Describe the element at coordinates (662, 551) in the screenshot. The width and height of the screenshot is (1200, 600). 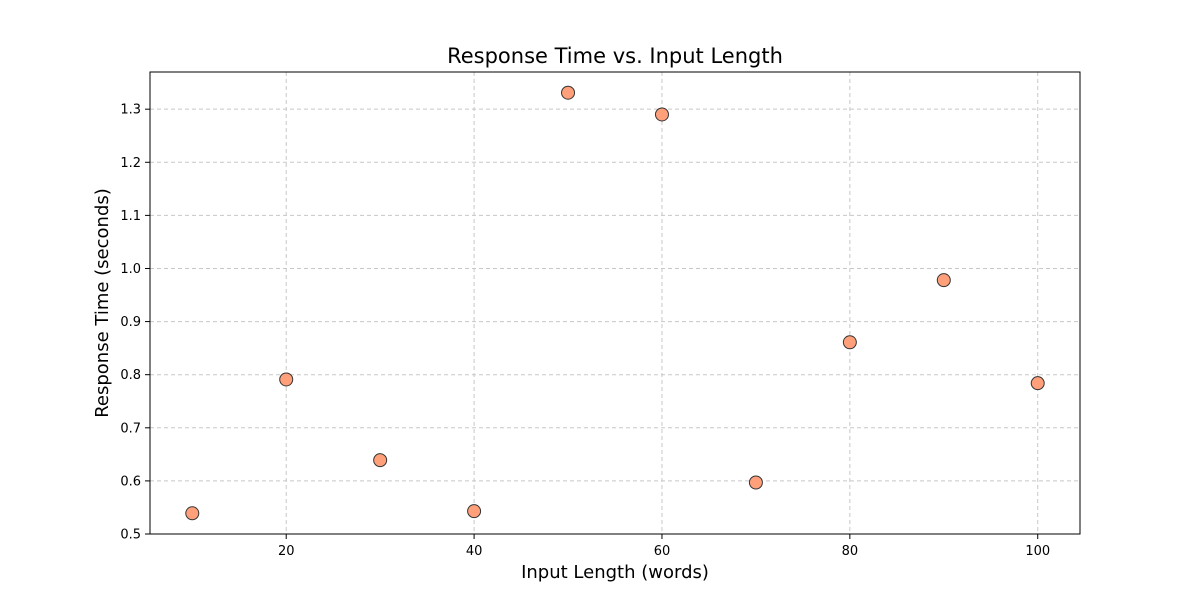
I see `x-tick-label: 60` at that location.